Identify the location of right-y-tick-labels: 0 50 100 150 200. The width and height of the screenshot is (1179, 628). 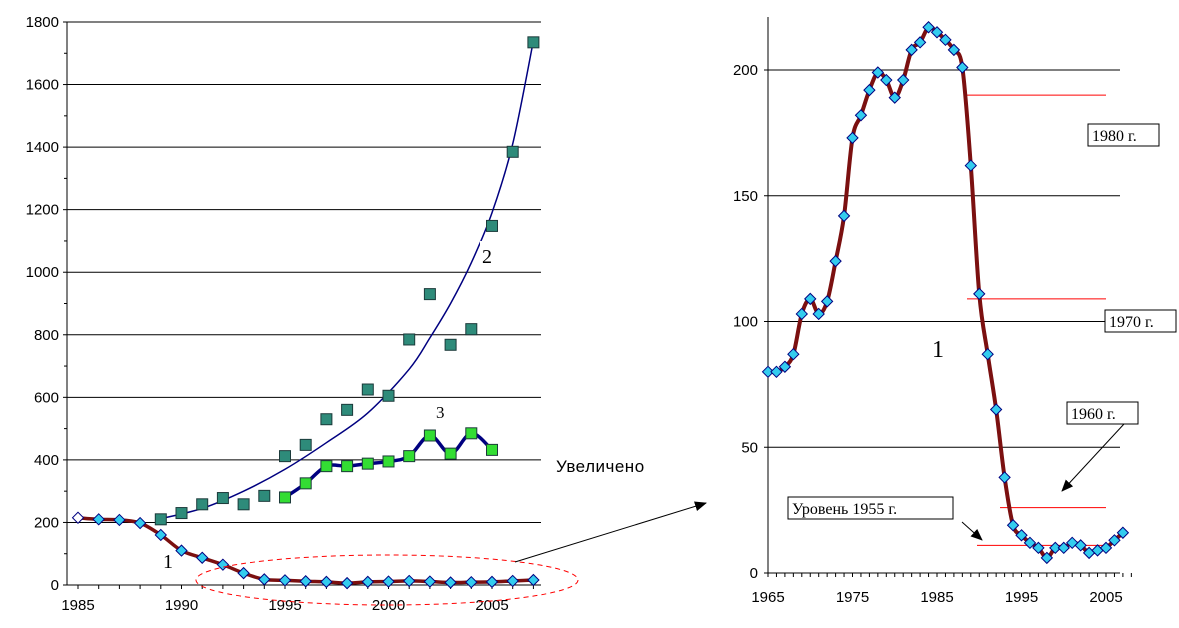
(750, 322).